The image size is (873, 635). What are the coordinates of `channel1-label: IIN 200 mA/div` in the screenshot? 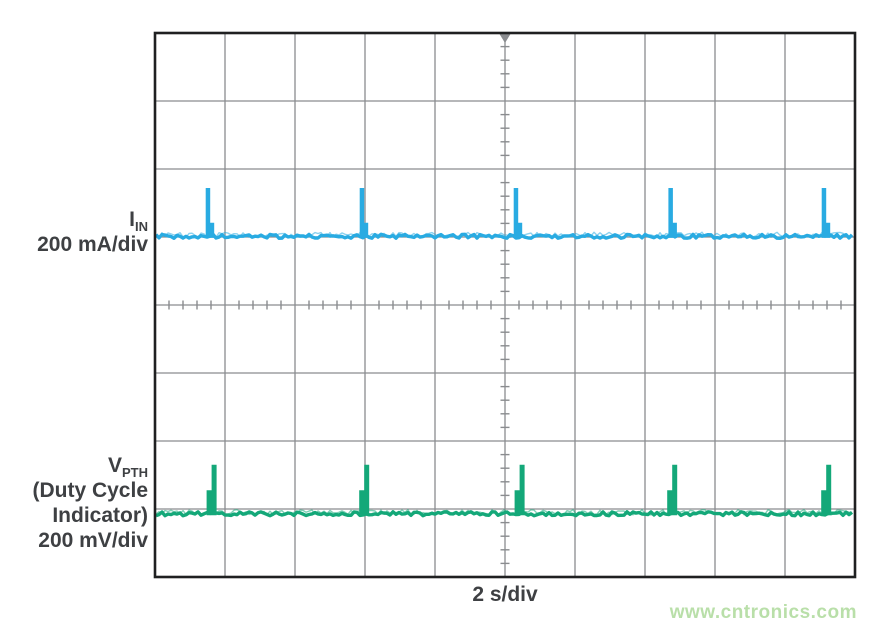 It's located at (74, 232).